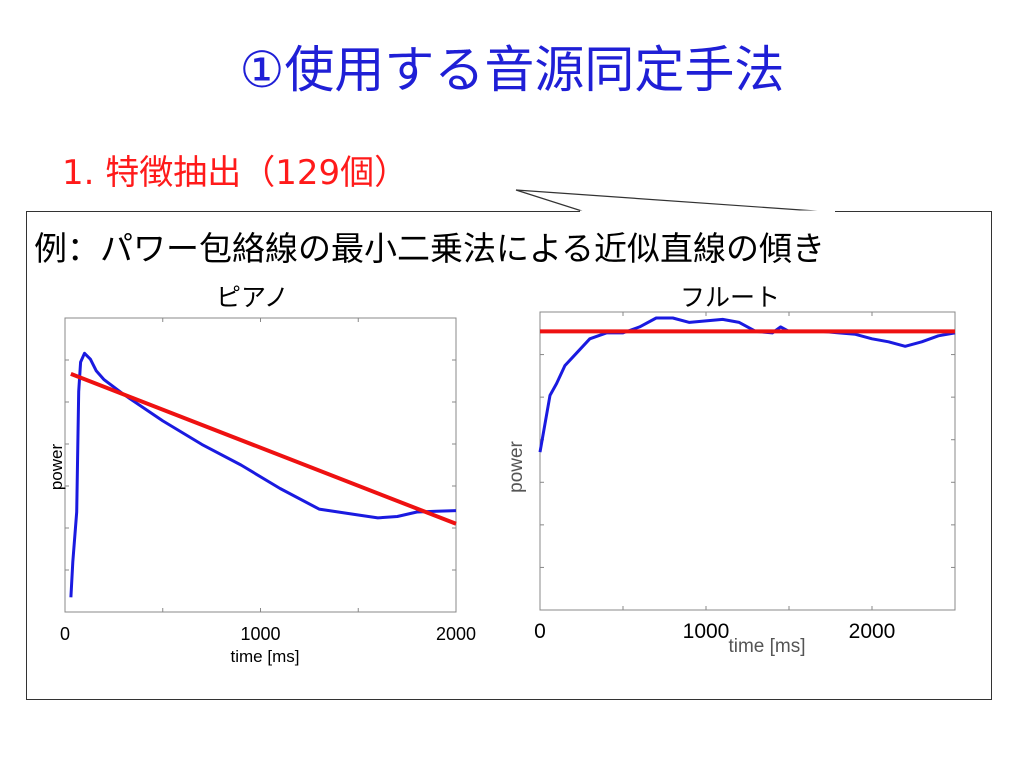 This screenshot has width=1024, height=768. I want to click on example-text: 例：パワー包絡線の最小二乗法による近似直線の傾き, so click(430, 248).